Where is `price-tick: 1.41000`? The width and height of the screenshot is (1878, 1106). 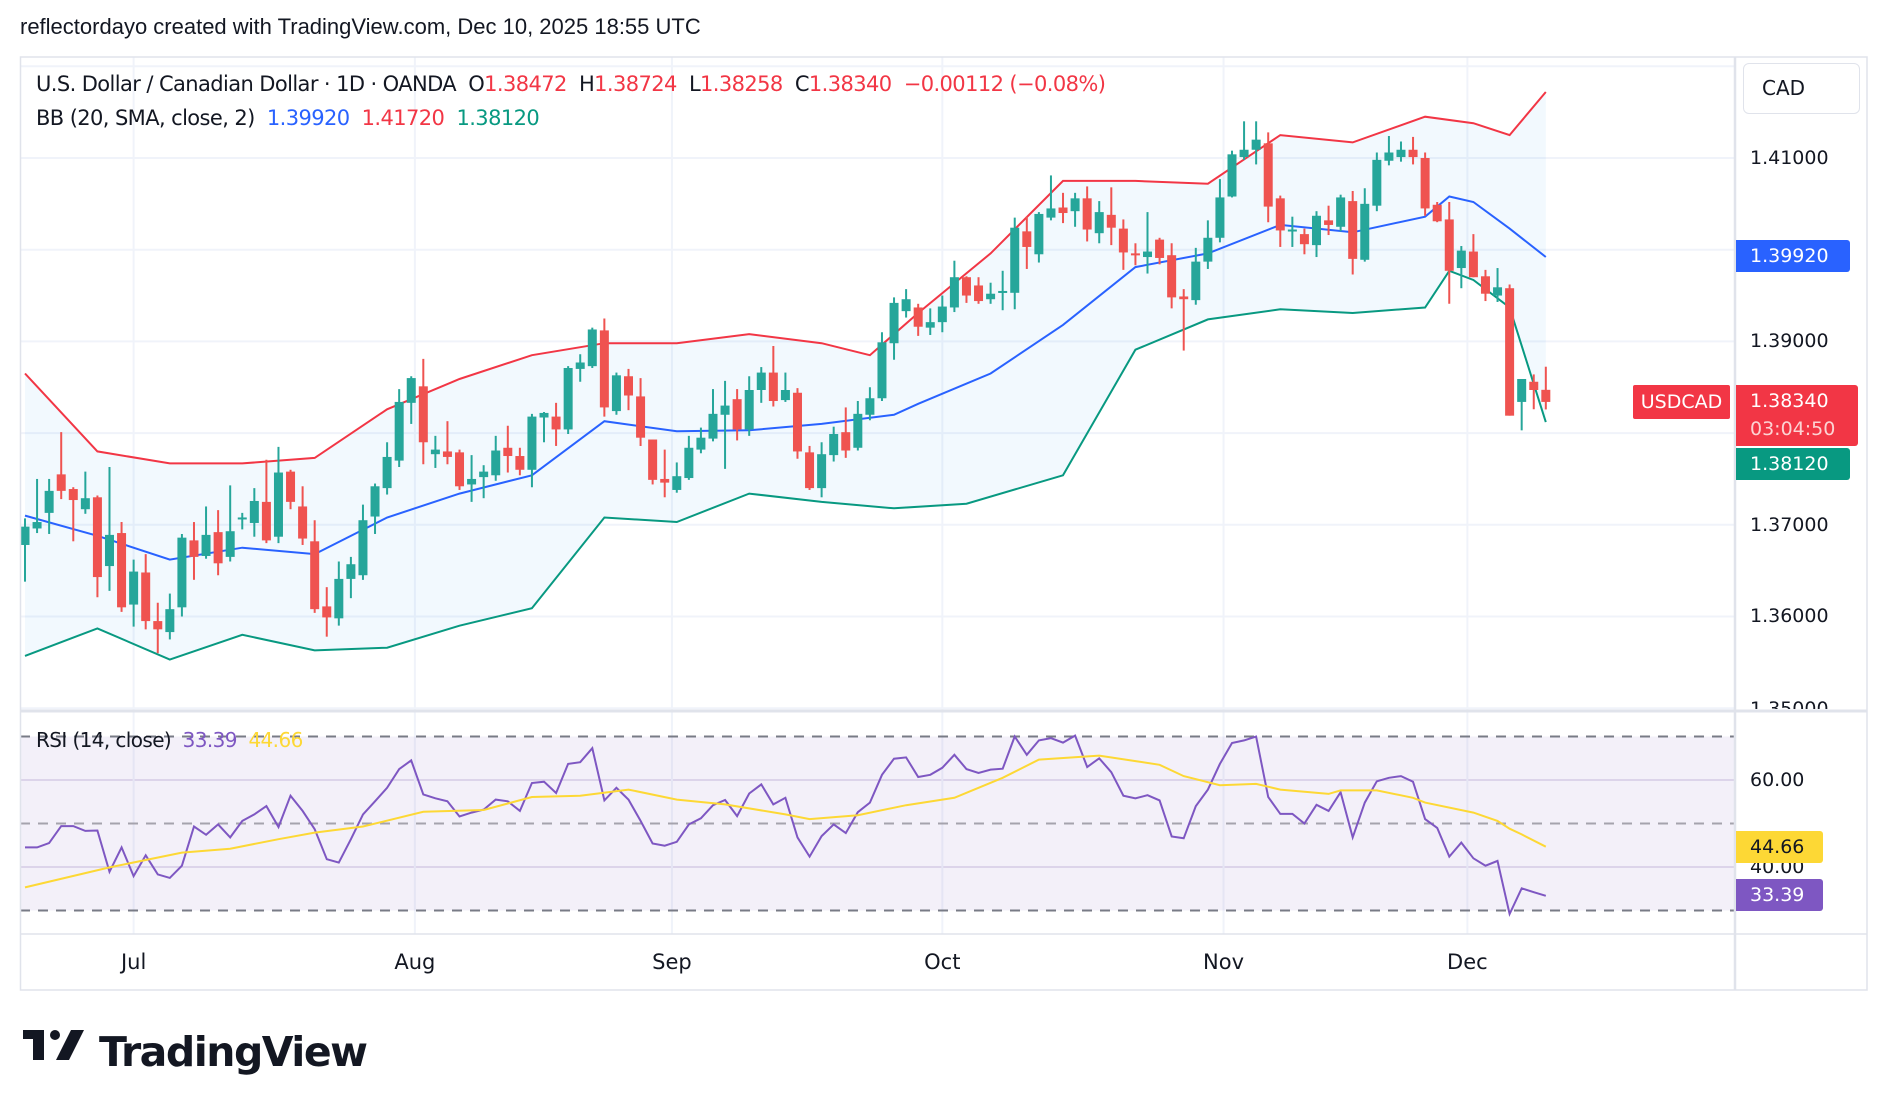
price-tick: 1.41000 is located at coordinates (1789, 158).